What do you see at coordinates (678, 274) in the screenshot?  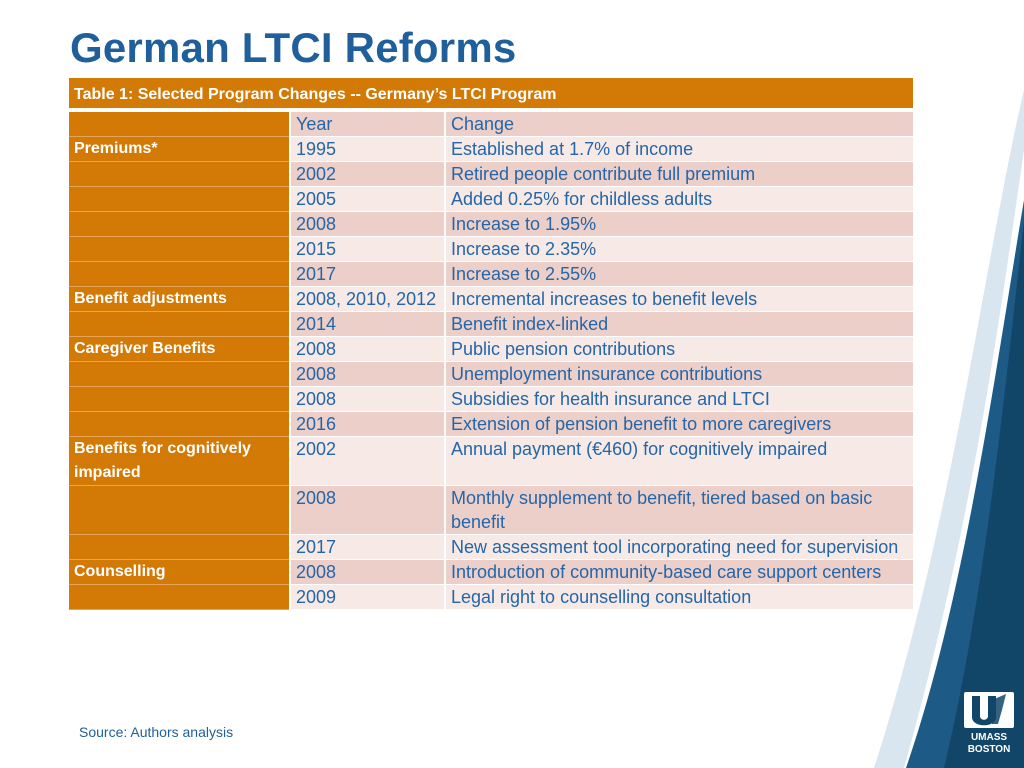 I see `row-change: Increase to 2.55%` at bounding box center [678, 274].